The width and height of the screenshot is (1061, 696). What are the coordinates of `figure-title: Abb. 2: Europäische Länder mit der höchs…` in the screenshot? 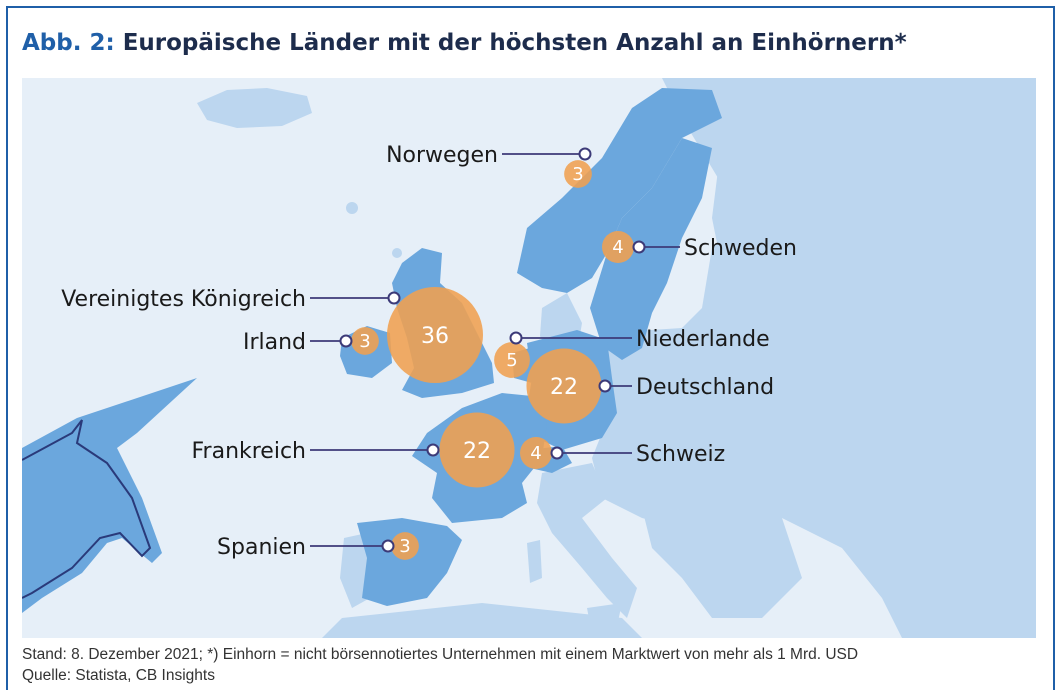 It's located at (464, 43).